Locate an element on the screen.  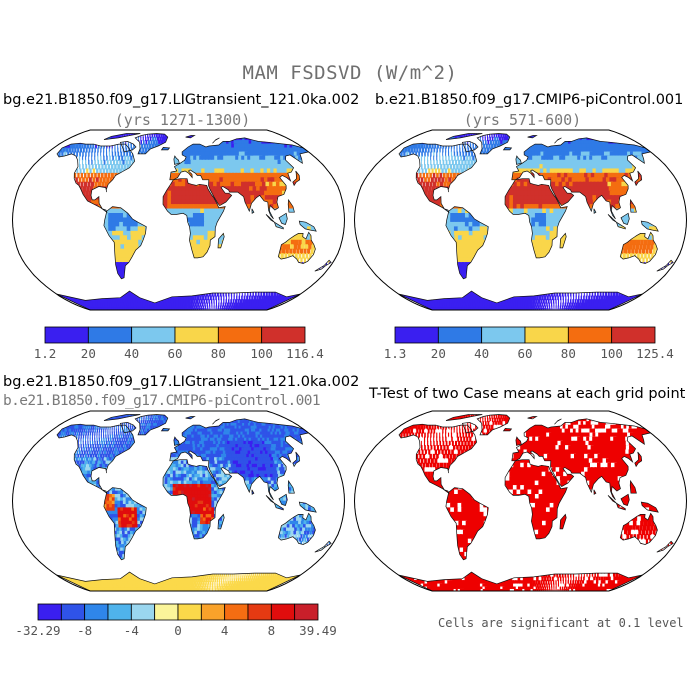
panel2-subtitle: (yrs 571-600) is located at coordinates (522, 120).